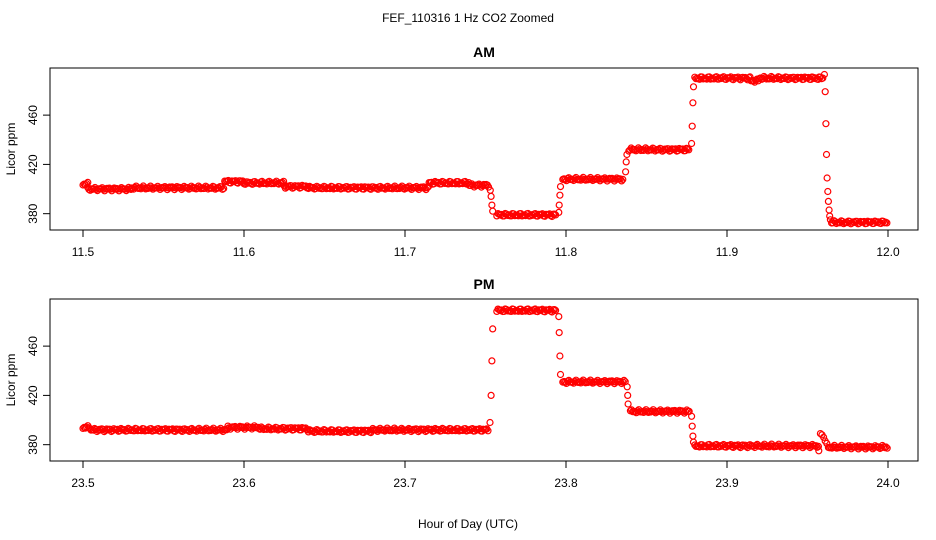 This screenshot has width=936, height=540. Describe the element at coordinates (405, 483) in the screenshot. I see `pm-x-tick-label: 23.7` at that location.